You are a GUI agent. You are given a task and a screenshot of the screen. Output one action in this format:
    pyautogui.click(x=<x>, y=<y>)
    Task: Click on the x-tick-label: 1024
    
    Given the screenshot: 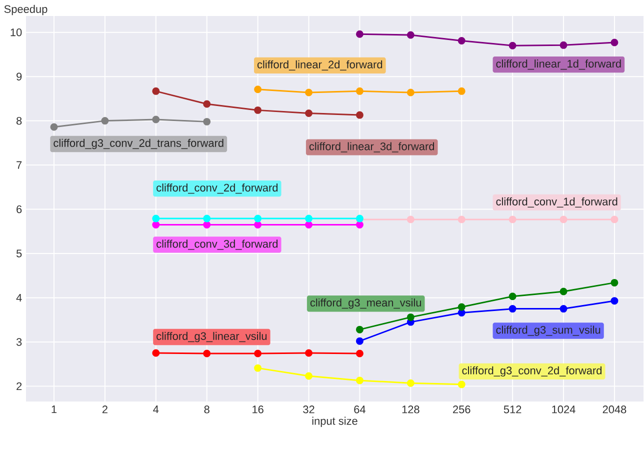 What is the action you would take?
    pyautogui.click(x=564, y=410)
    